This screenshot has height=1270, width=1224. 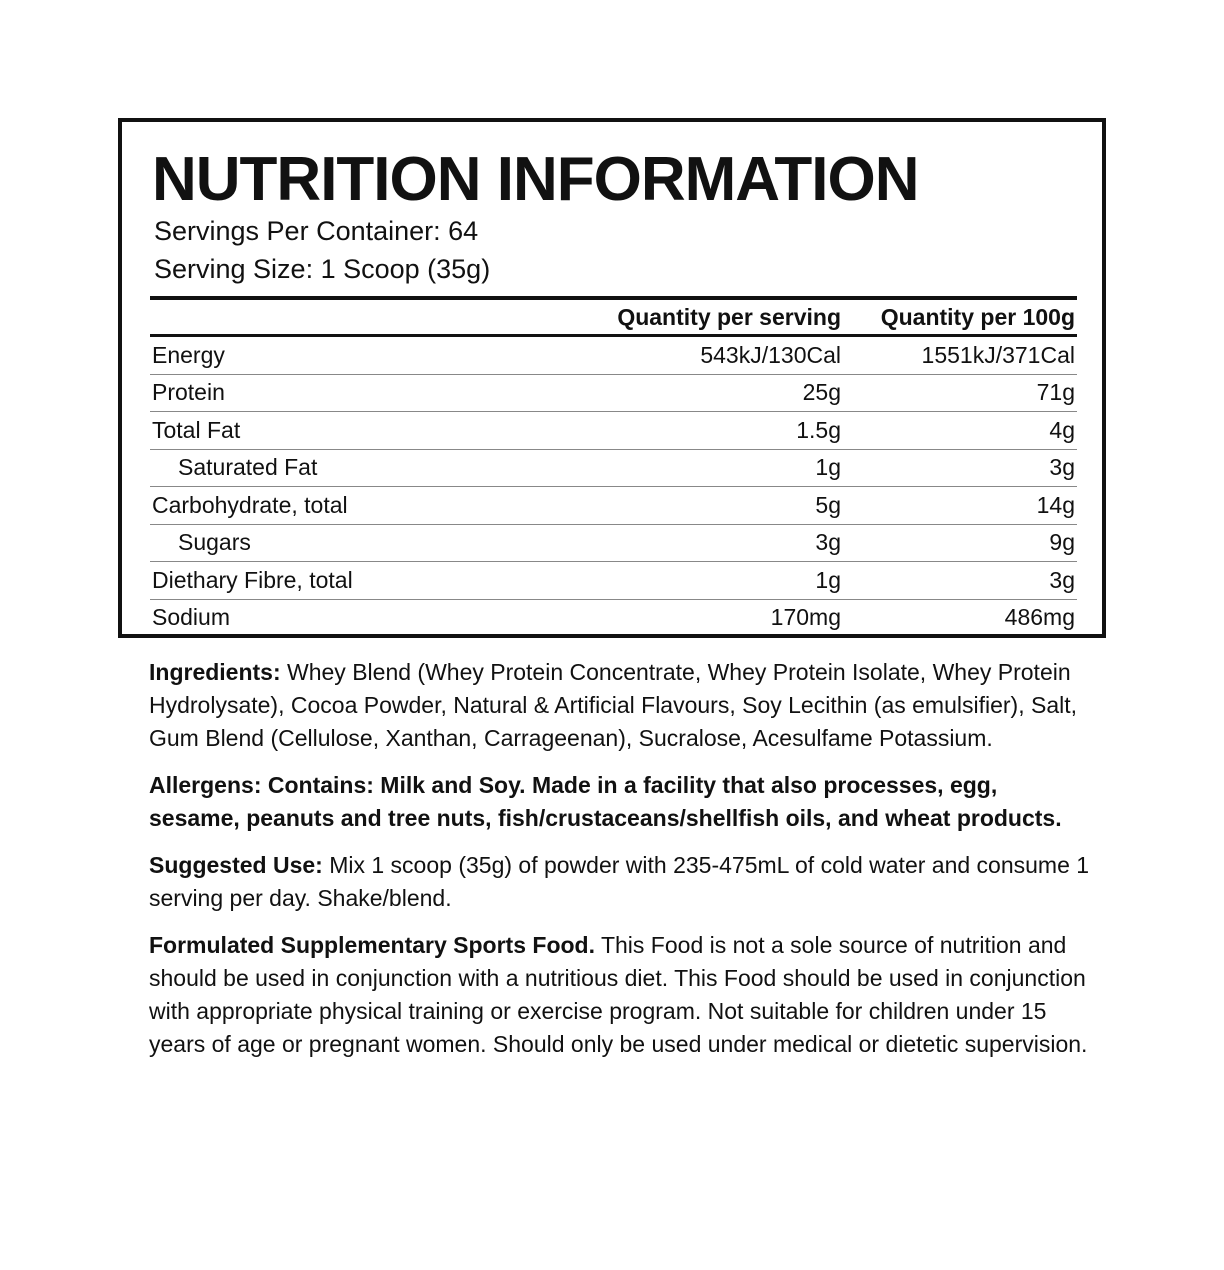 What do you see at coordinates (726, 393) in the screenshot?
I see `per-serving: 25g` at bounding box center [726, 393].